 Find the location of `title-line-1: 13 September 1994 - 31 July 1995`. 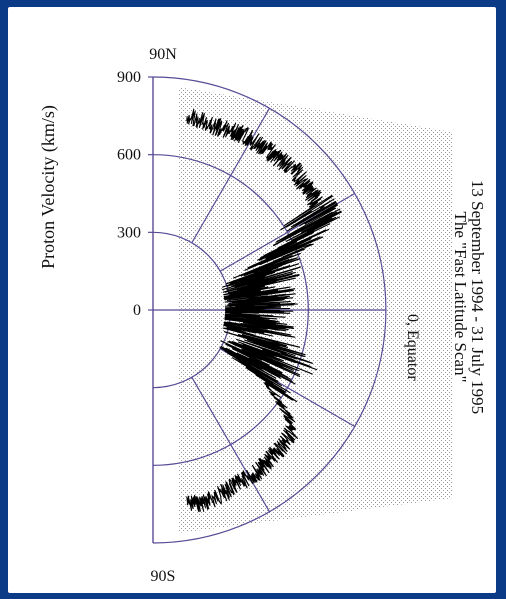

title-line-1: 13 September 1994 - 31 July 1995 is located at coordinates (477, 297).